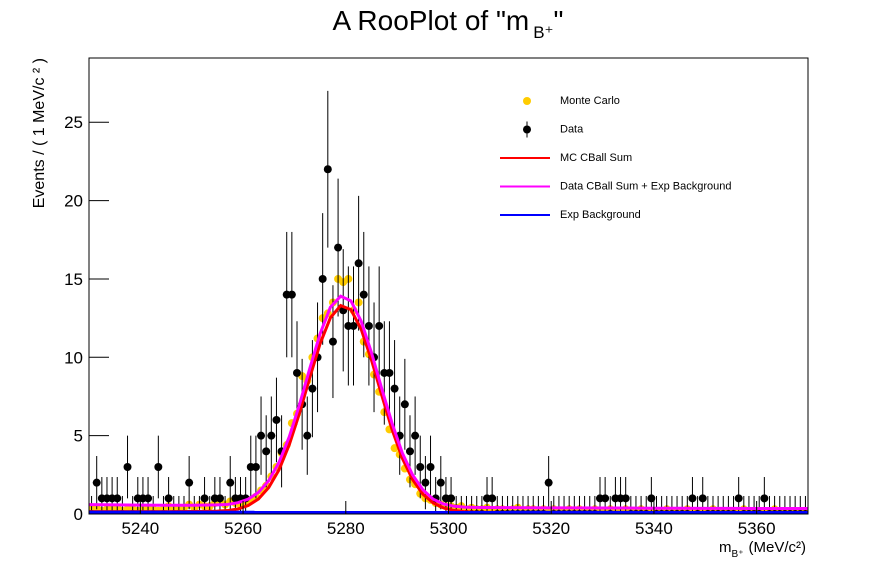  Describe the element at coordinates (725, 547) in the screenshot. I see `x-title-main: m` at that location.